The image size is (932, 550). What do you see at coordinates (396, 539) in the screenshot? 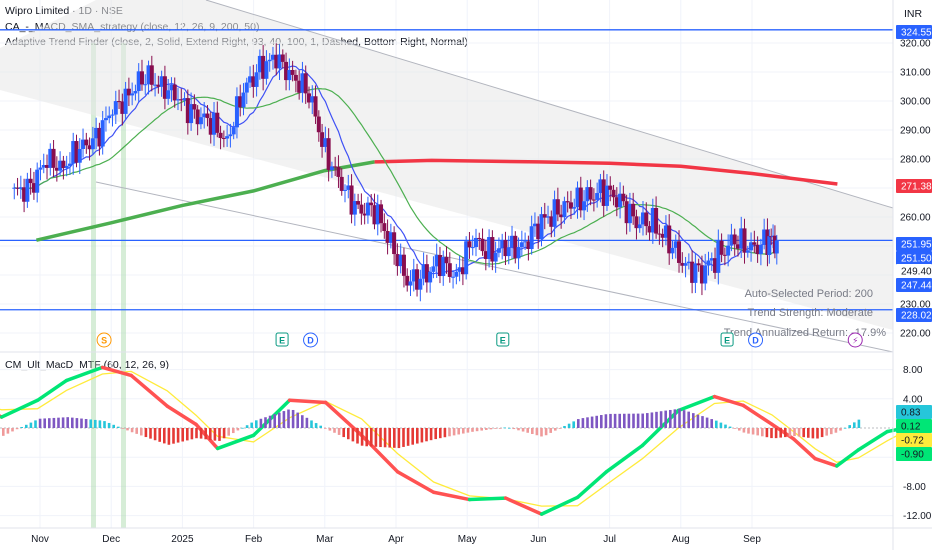
I see `time-axis: Nov Dec 2025 Feb Mar Apr May Jun Jul Aug Sep` at bounding box center [396, 539].